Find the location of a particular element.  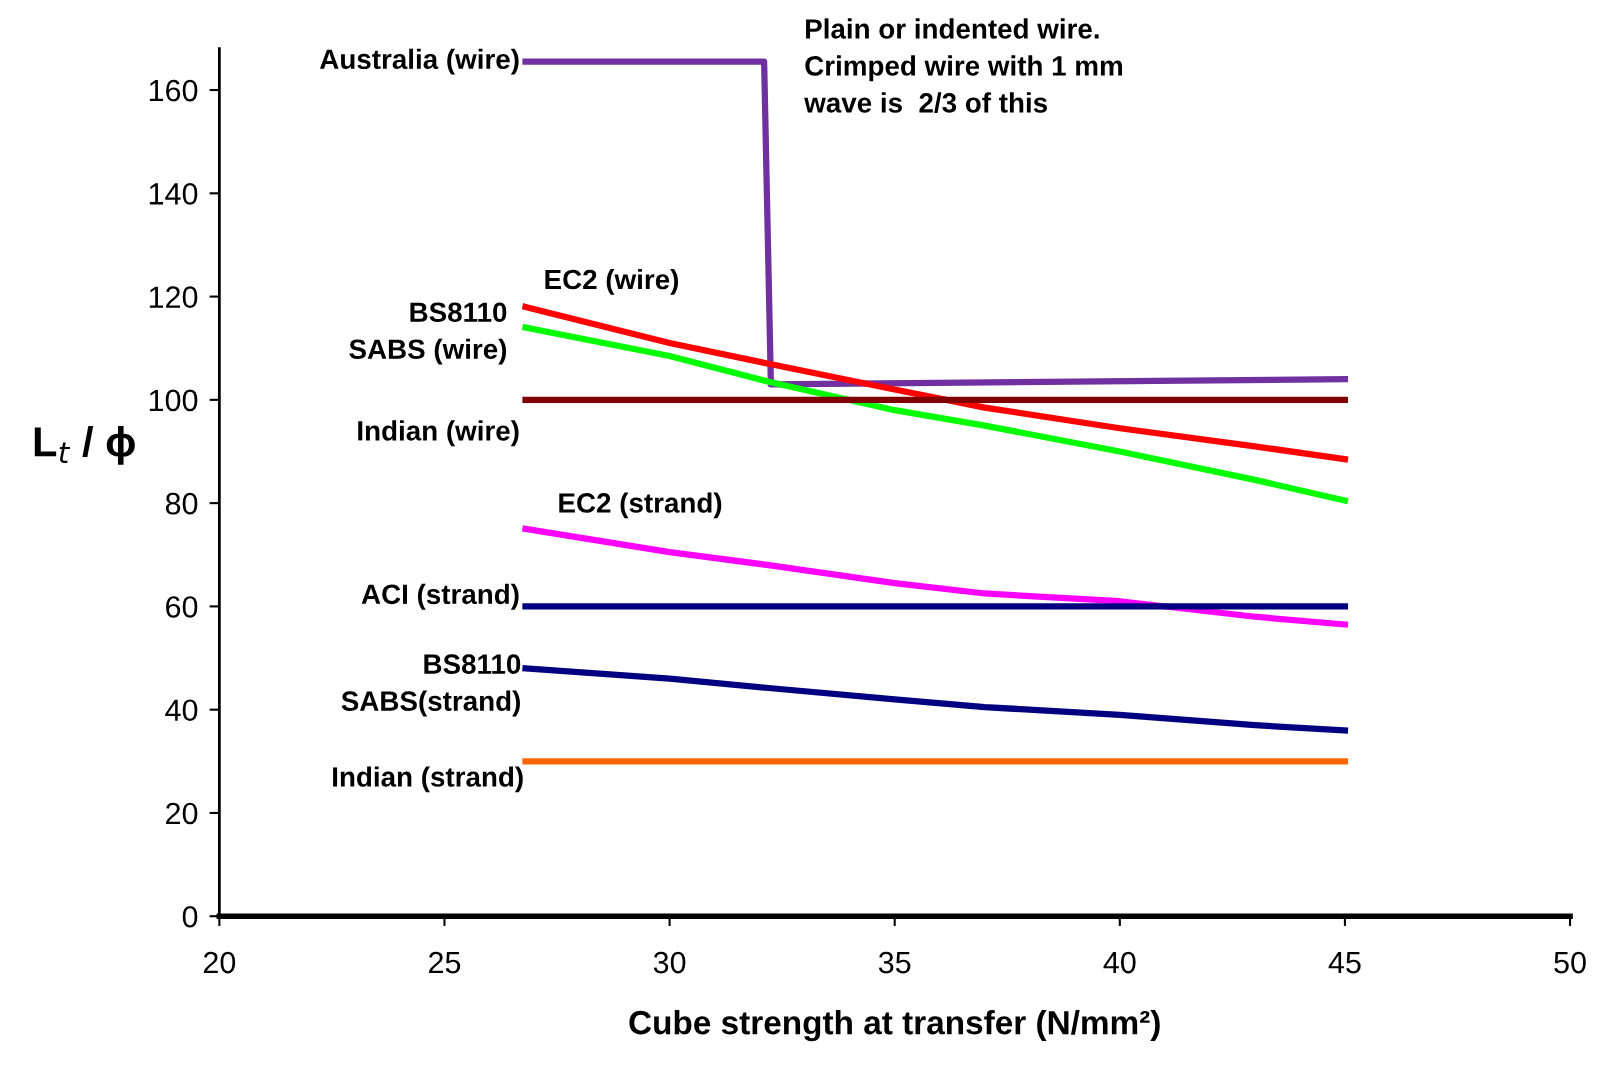

y-tick-label: 80 is located at coordinates (181, 503).